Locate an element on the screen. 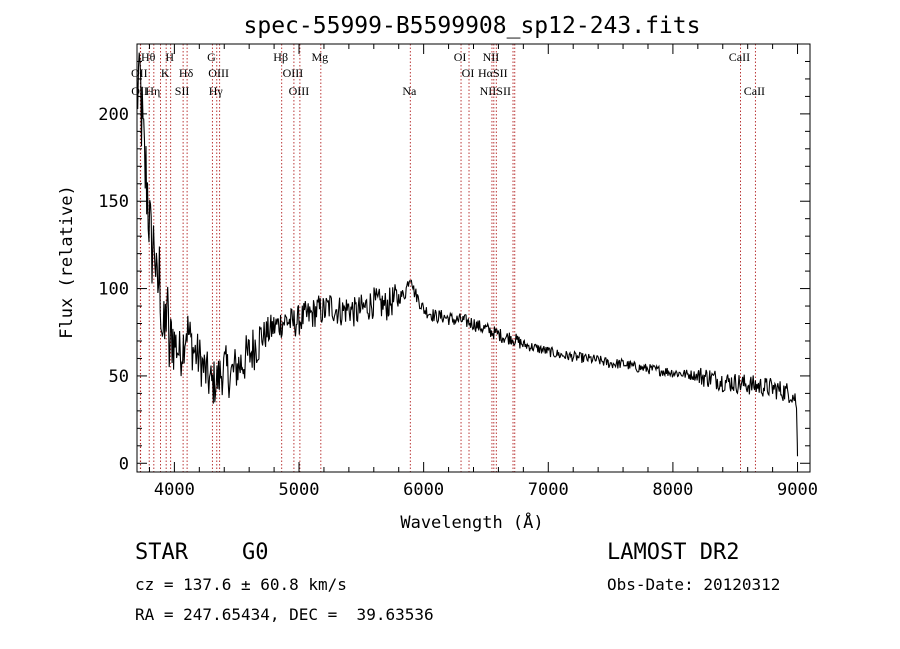  spectral-line-label: H is located at coordinates (169, 57).